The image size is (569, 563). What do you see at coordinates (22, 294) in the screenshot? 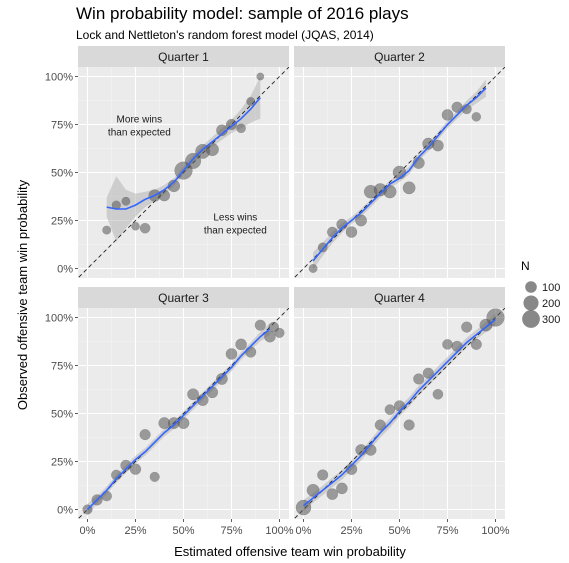
I see `y-axis-title: Observed offensive team win probability` at bounding box center [22, 294].